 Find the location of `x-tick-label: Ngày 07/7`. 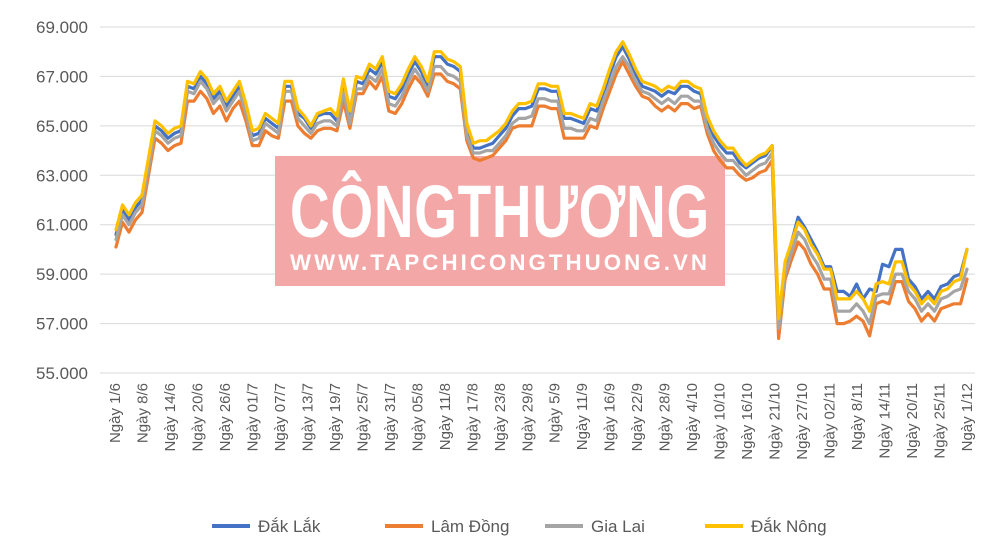

x-tick-label: Ngày 07/7 is located at coordinates (280, 417).